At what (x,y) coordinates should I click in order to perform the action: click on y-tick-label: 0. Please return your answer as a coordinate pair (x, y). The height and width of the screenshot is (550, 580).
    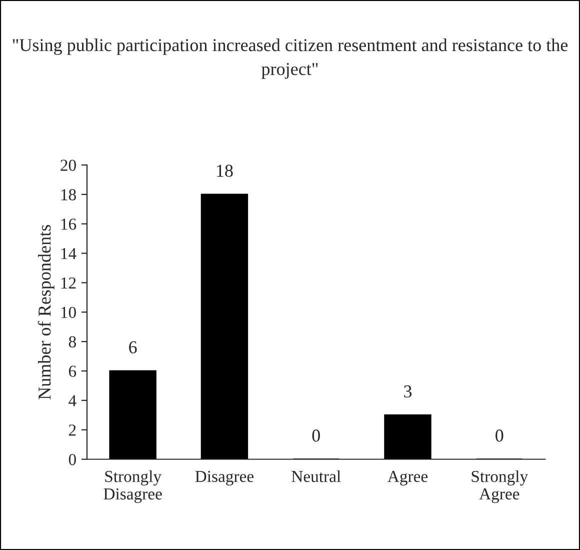
    Looking at the image, I should click on (72, 460).